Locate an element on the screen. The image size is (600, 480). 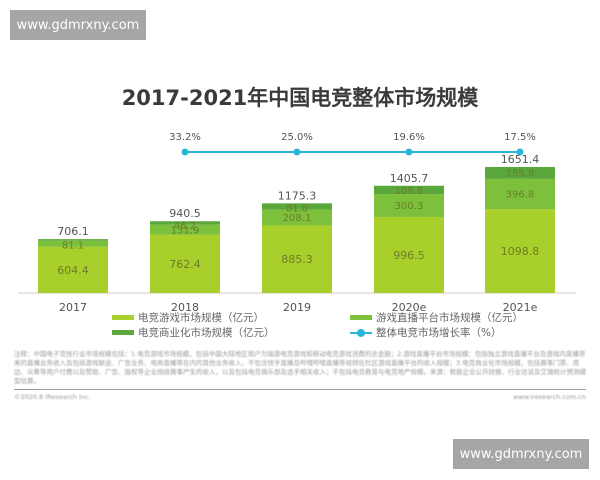
growth-label: 19.6% is located at coordinates (409, 137).